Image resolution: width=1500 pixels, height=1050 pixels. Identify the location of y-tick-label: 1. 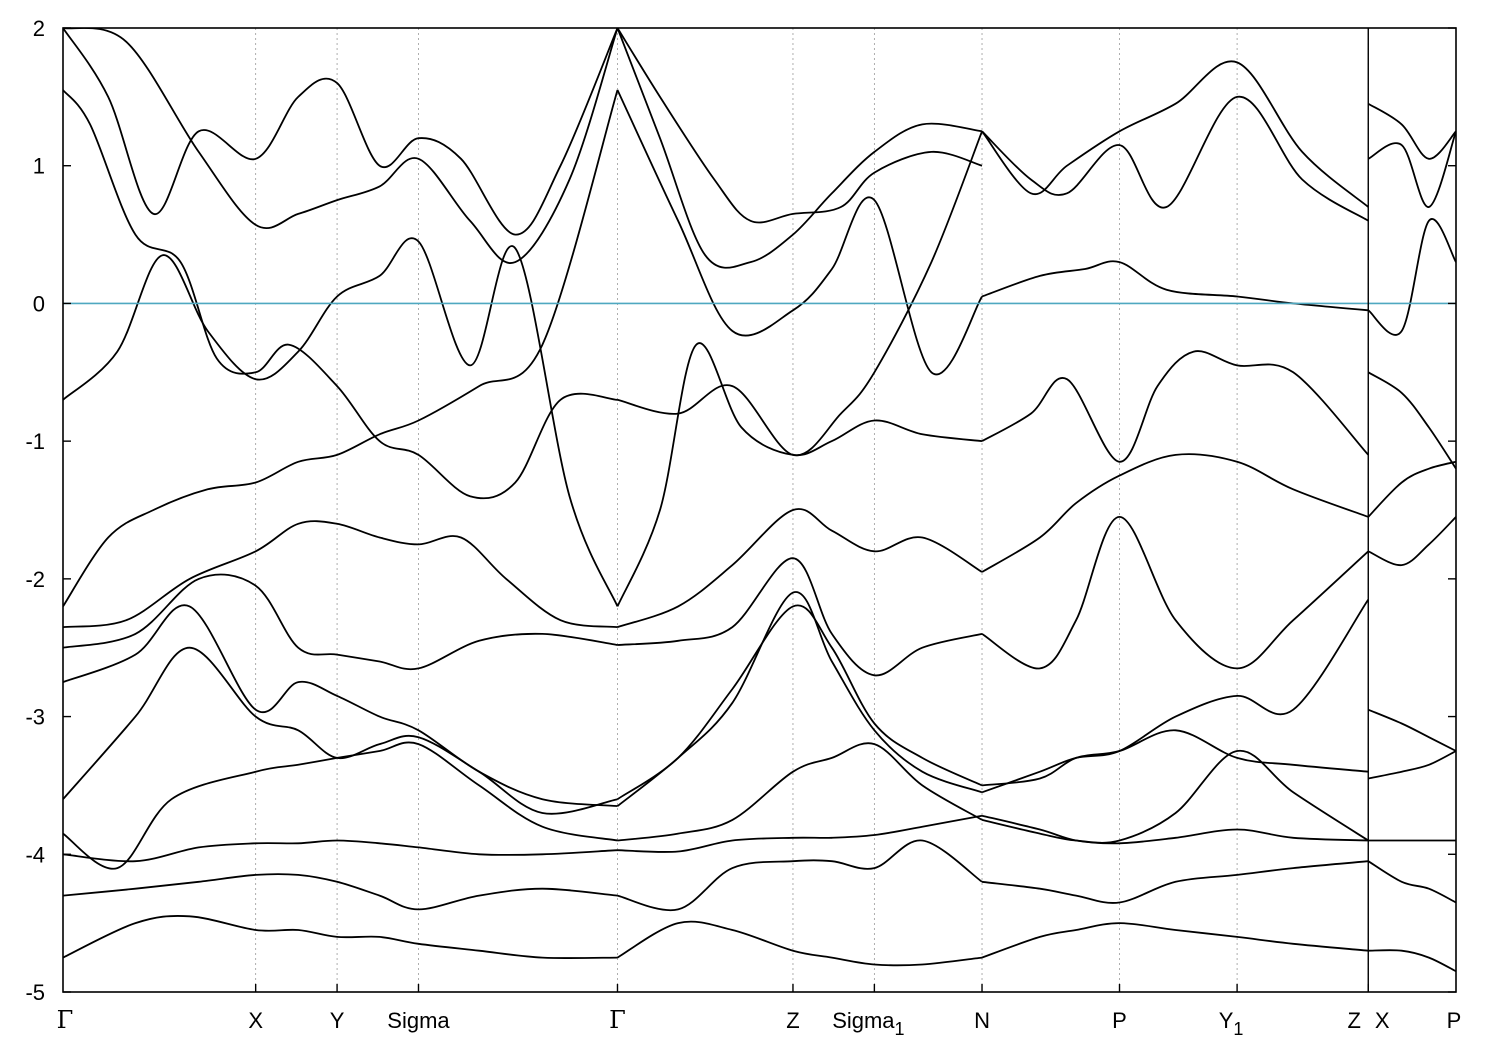
(39, 166).